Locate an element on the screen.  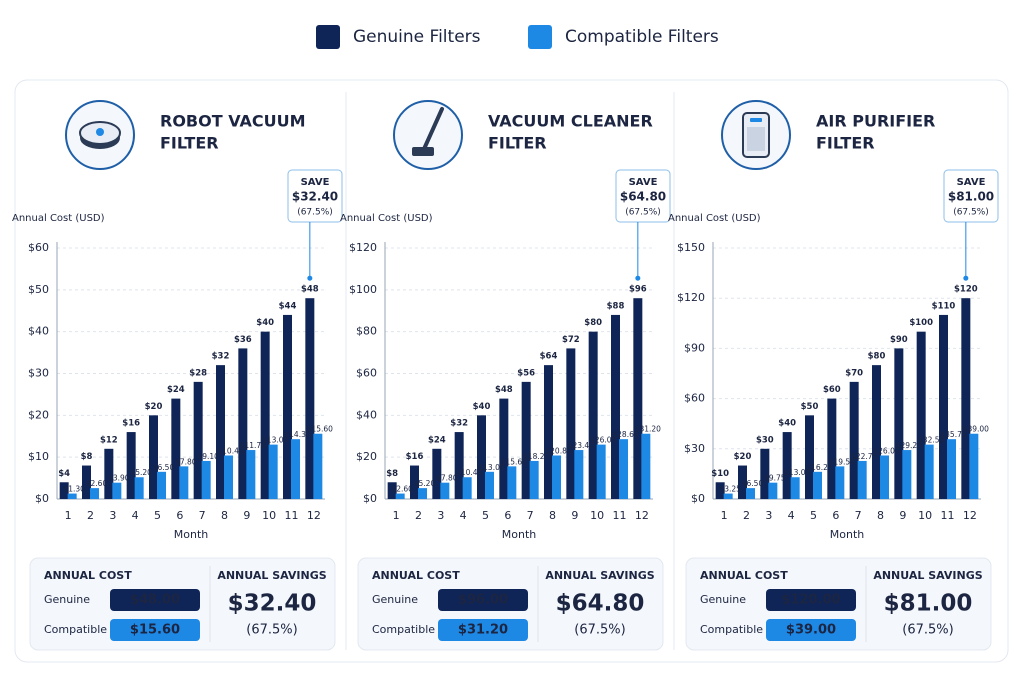
callout-dot is located at coordinates (966, 278).